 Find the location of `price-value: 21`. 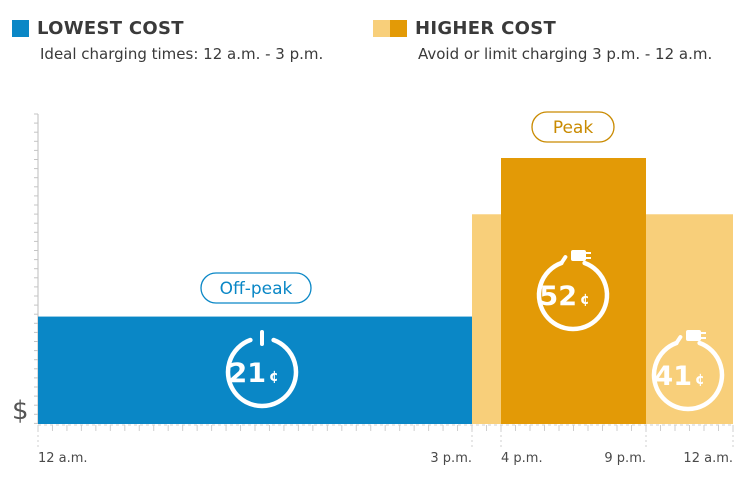

price-value: 21 is located at coordinates (247, 373).